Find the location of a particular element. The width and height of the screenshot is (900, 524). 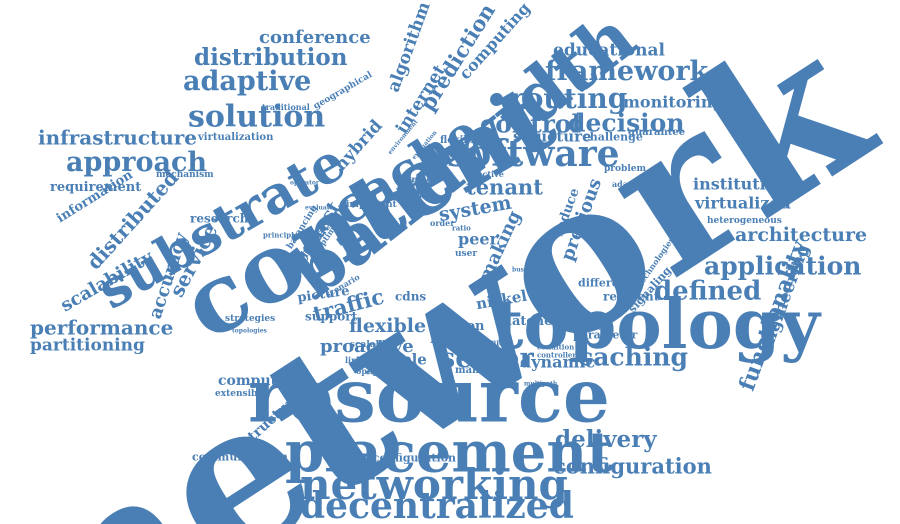

word-requirement: requirement is located at coordinates (96, 187).